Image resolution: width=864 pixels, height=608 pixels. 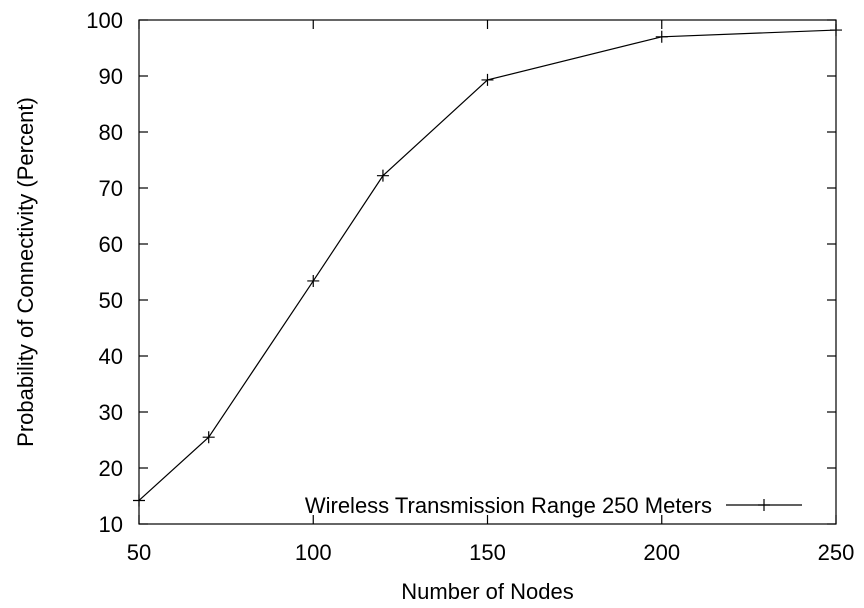 I want to click on legend-marker-plus, so click(x=764, y=505).